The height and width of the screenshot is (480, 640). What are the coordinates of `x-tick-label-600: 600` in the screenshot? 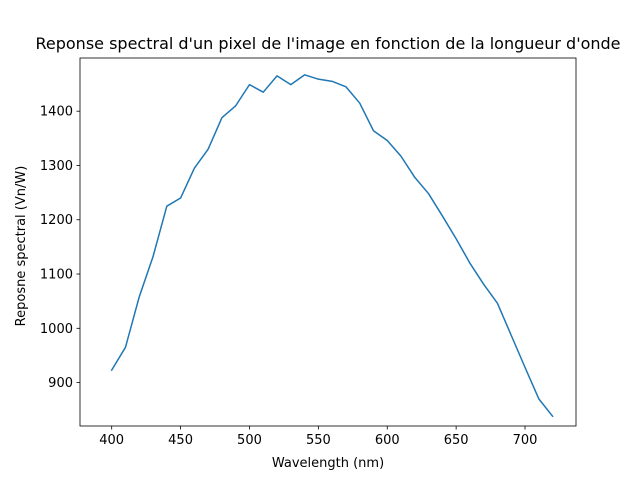 It's located at (387, 440).